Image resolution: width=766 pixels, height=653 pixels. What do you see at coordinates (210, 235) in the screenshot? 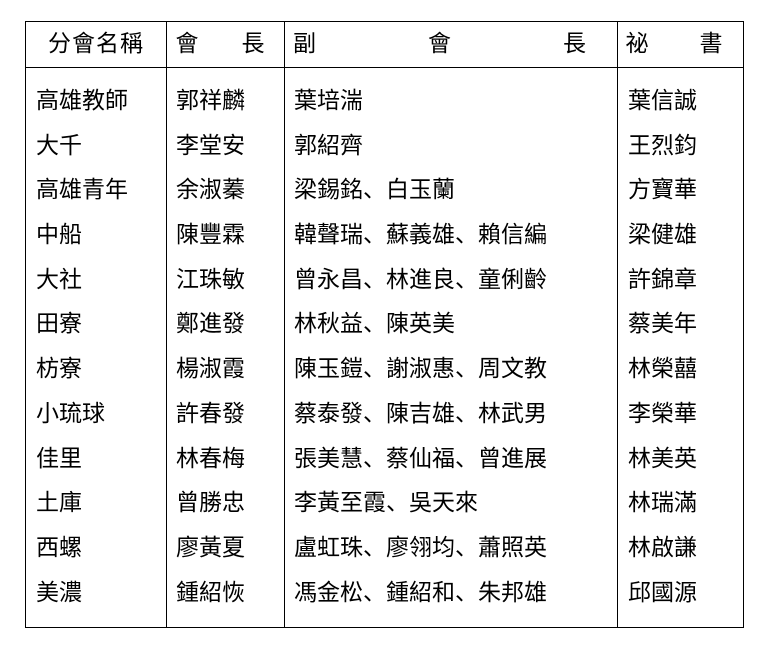
I see `president-cell: 陳豐霖` at bounding box center [210, 235].